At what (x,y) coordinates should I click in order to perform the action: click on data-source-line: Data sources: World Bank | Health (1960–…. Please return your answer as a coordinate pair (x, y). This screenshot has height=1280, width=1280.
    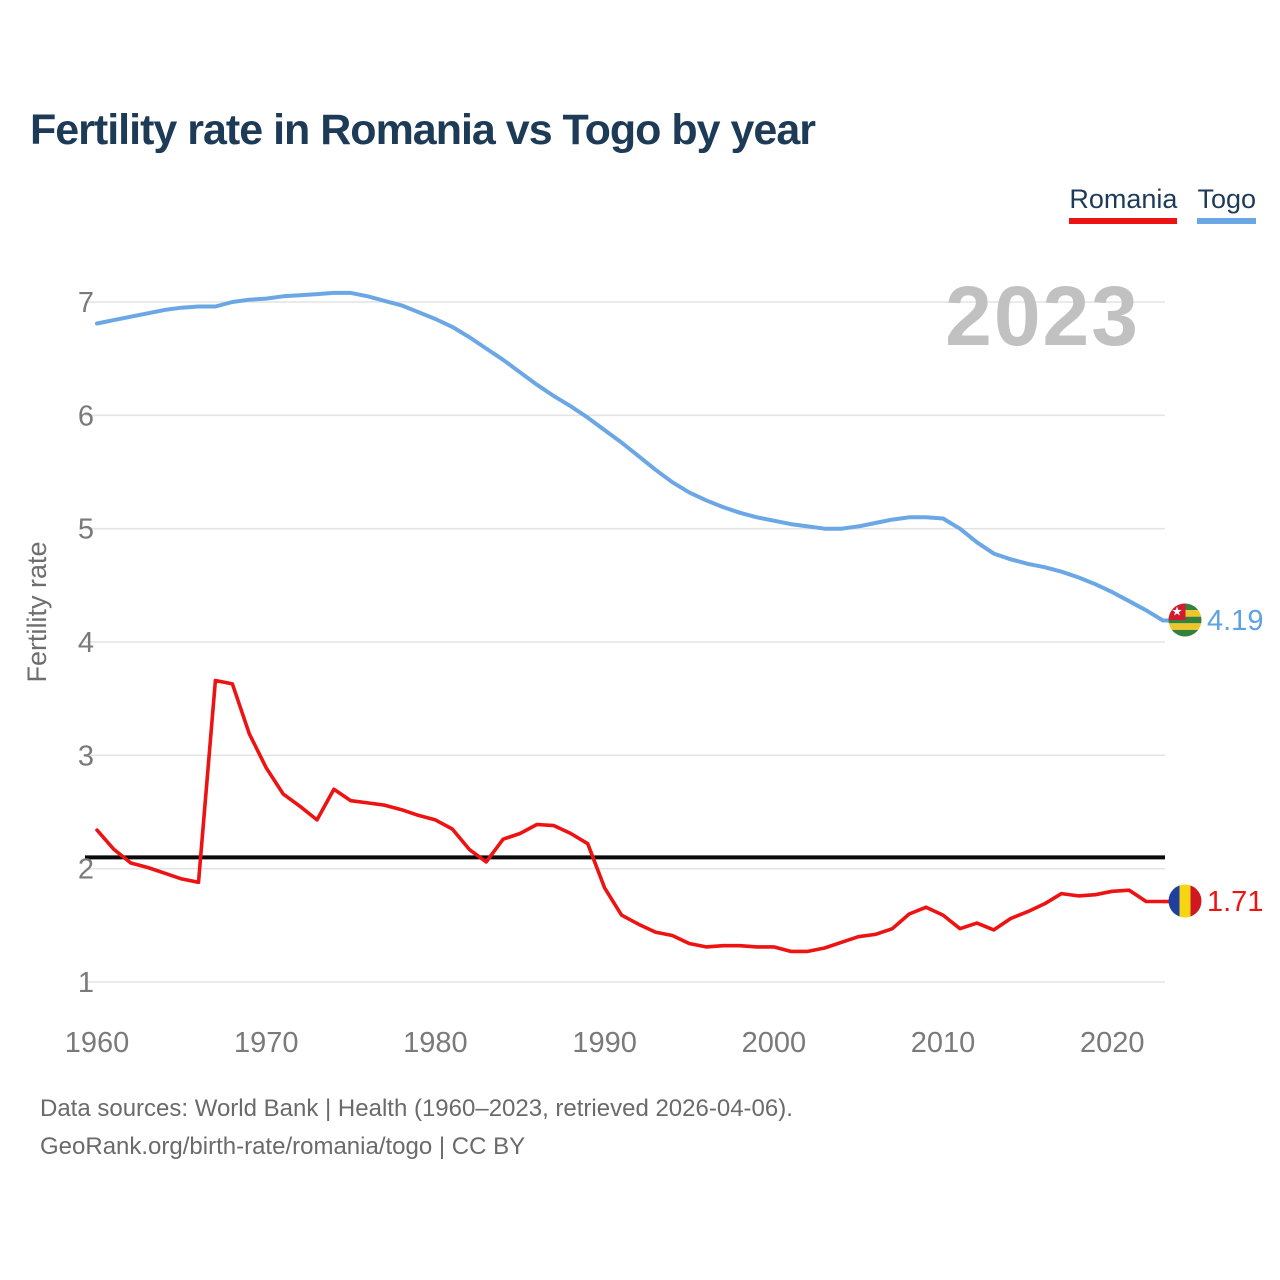
    Looking at the image, I should click on (416, 1108).